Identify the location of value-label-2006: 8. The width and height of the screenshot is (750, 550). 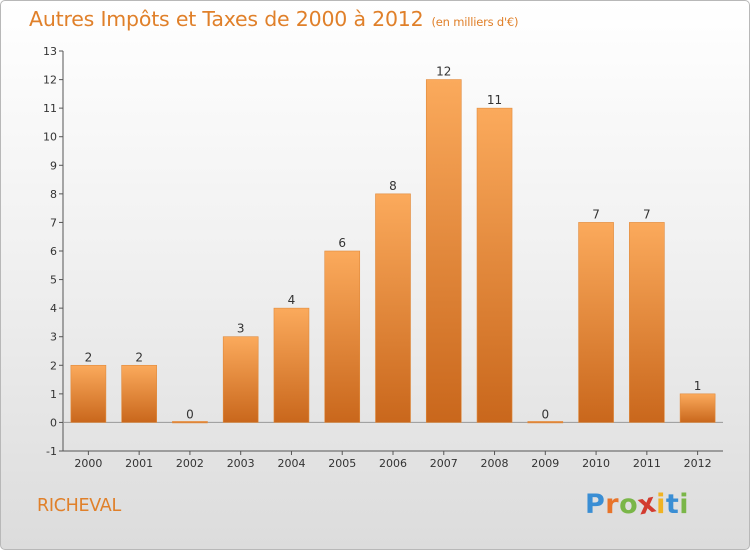
(393, 186).